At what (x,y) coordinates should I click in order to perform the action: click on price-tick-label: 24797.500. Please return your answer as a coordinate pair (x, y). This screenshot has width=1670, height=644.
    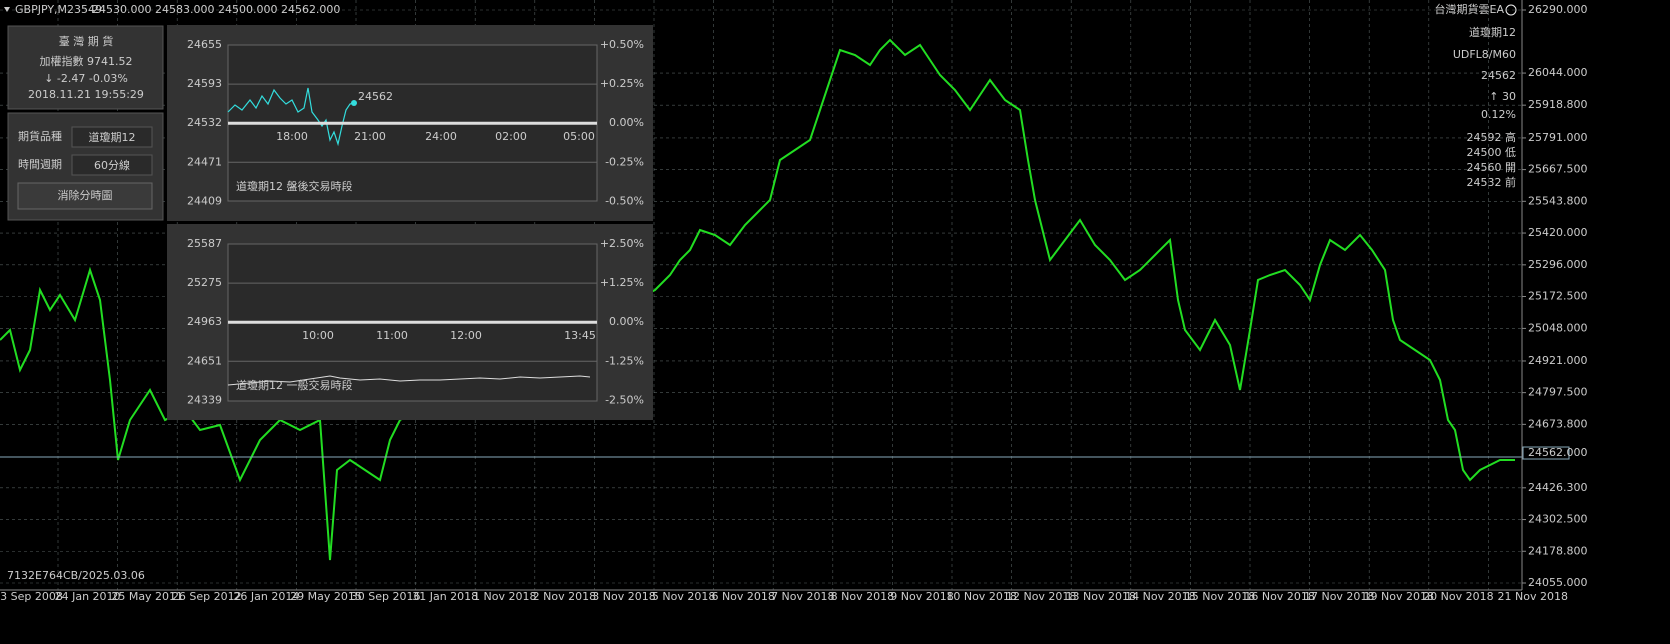
    Looking at the image, I should click on (1558, 392).